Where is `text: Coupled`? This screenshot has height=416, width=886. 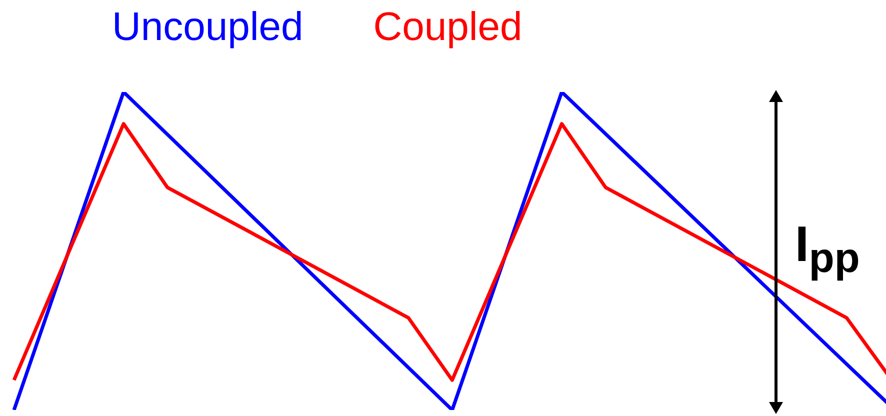
text: Coupled is located at coordinates (447, 27).